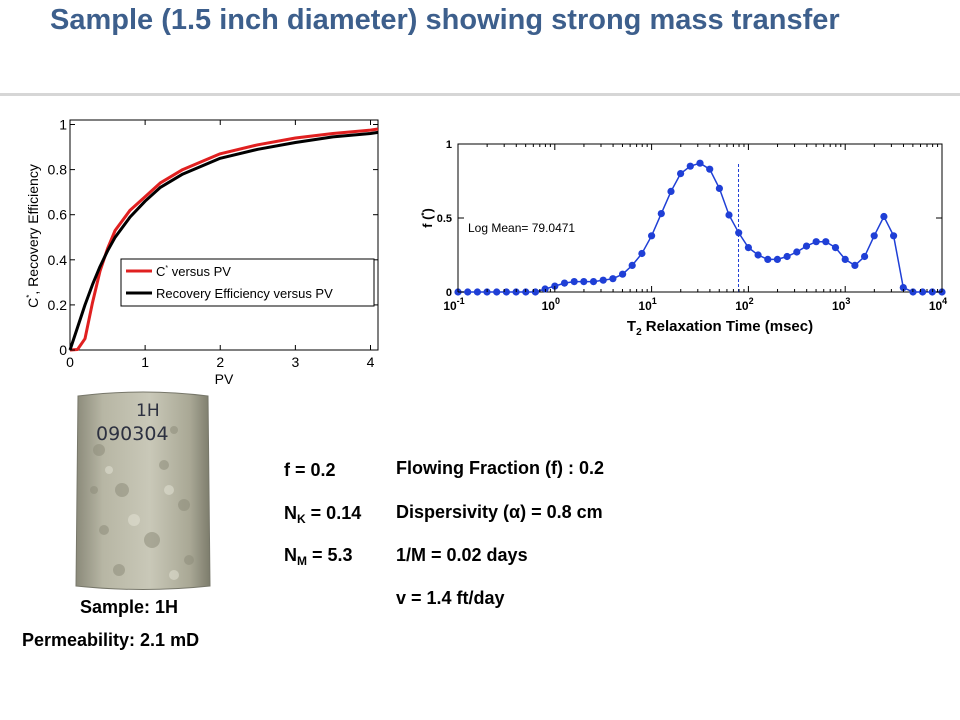  I want to click on breakthrough-chart-series, so click(223, 239).